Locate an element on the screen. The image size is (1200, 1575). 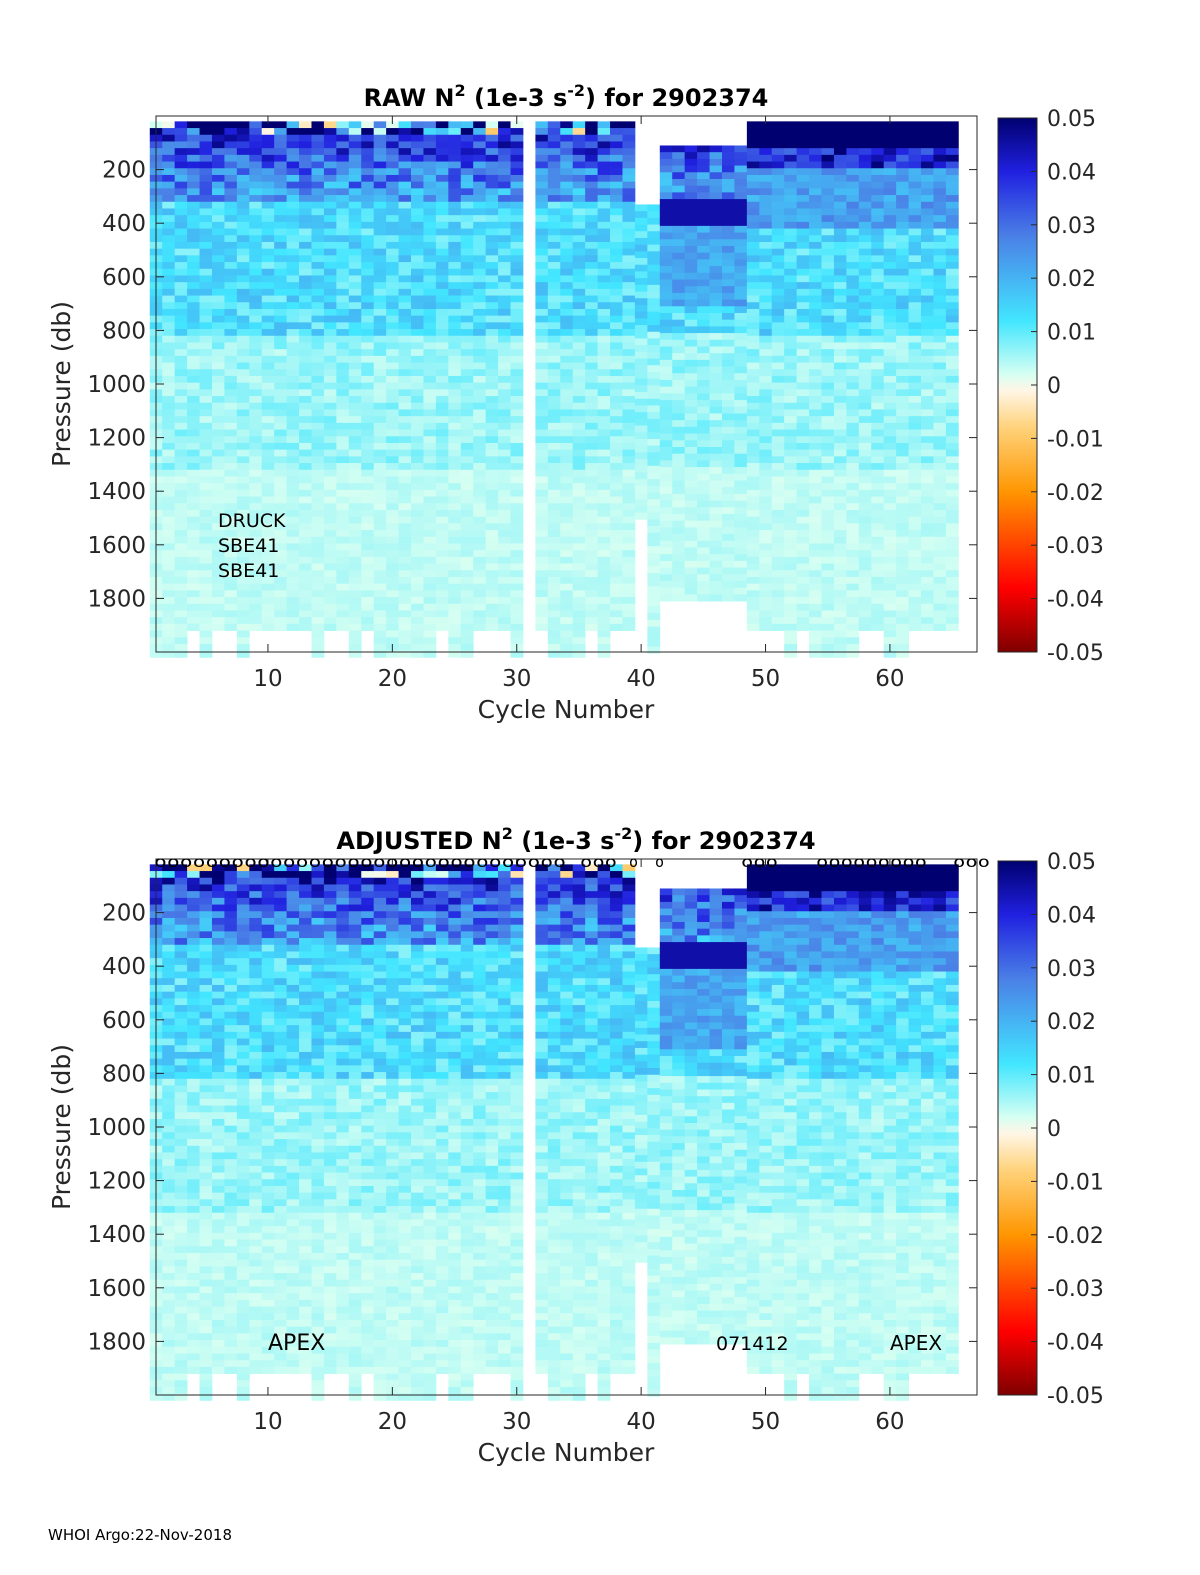
x-tick-label: 30 is located at coordinates (516, 679).